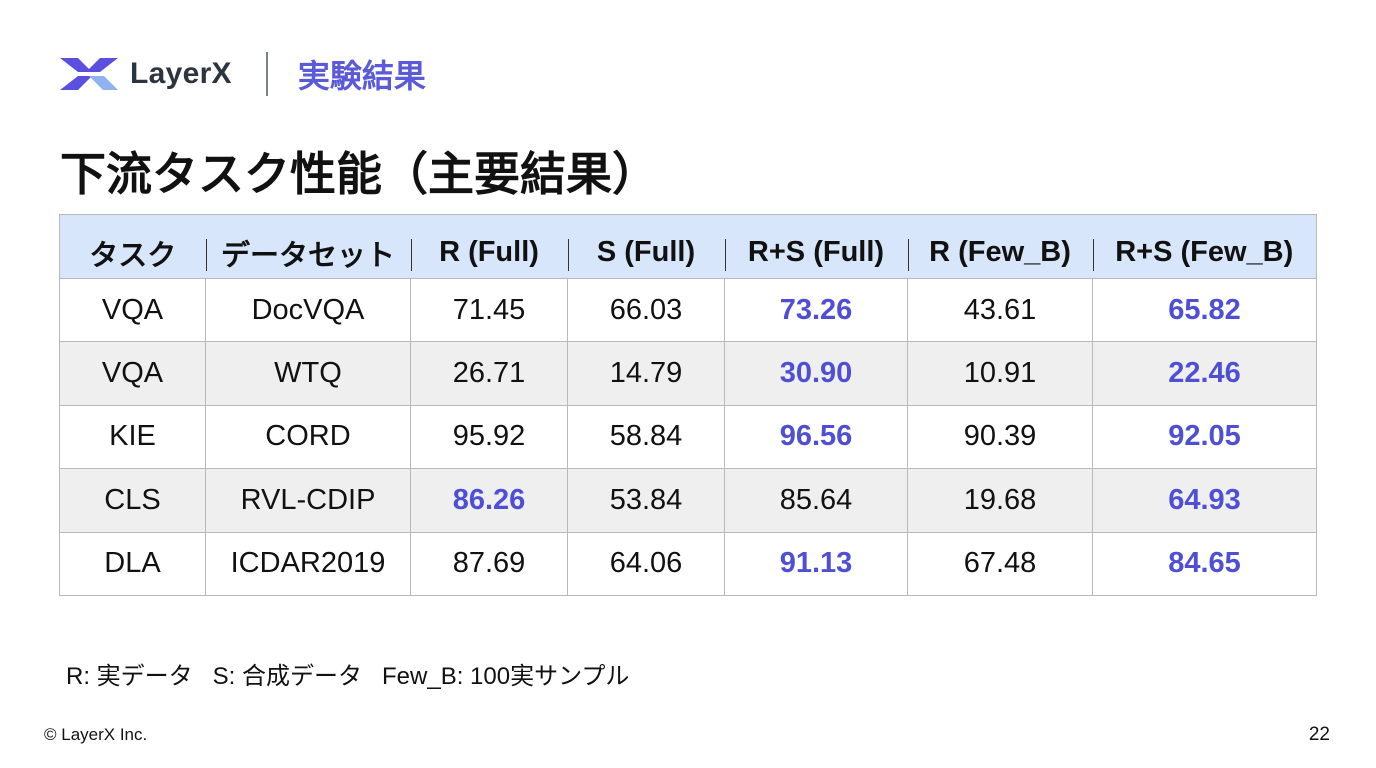  I want to click on table-row: DLA ICDAR2019 87.69 64.06 91.13 67.48 84.65, so click(688, 563).